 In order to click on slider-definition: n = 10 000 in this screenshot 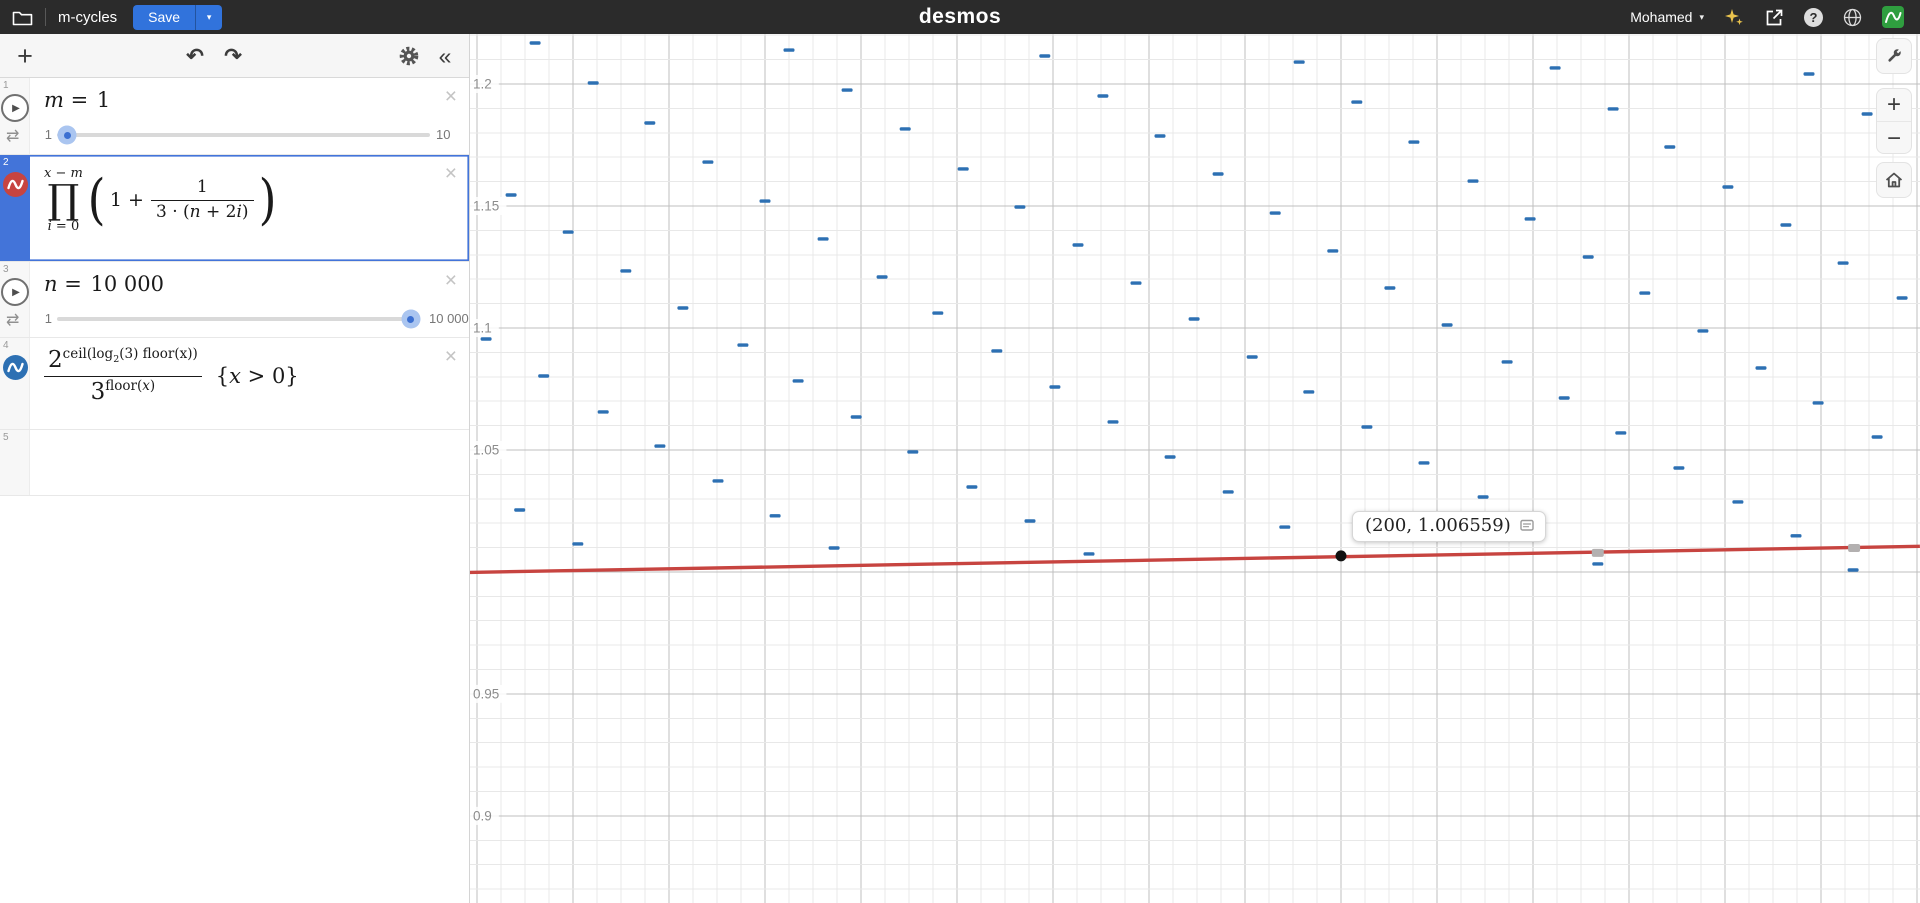, I will do `click(104, 284)`.